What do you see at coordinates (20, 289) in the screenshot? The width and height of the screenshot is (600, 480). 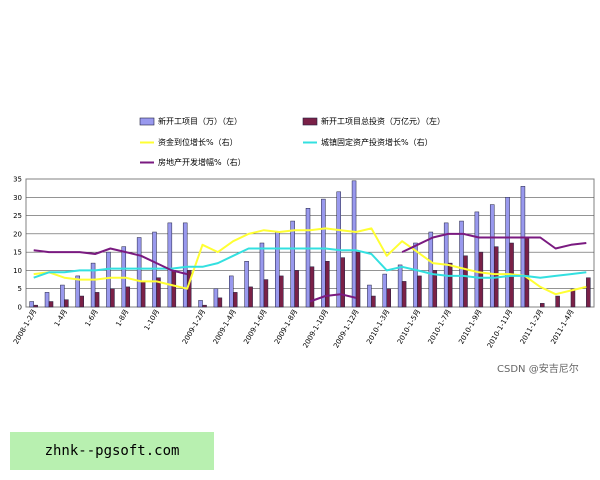 I see `y-tick-label: 5` at bounding box center [20, 289].